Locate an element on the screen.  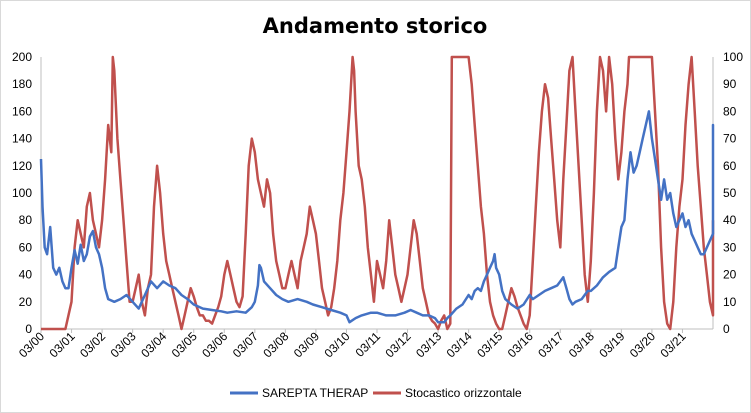
x-tick-label: 03/21 is located at coordinates (672, 344).